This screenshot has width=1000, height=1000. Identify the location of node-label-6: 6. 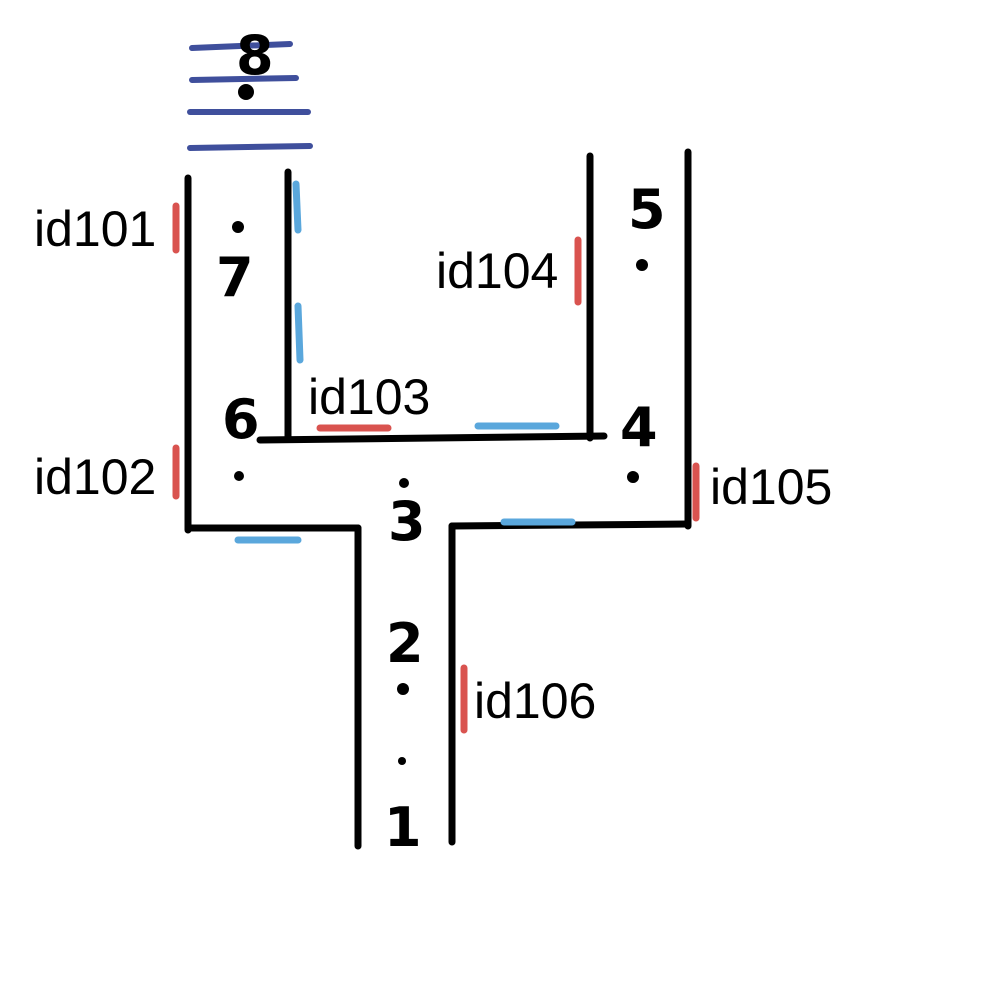
(241, 419).